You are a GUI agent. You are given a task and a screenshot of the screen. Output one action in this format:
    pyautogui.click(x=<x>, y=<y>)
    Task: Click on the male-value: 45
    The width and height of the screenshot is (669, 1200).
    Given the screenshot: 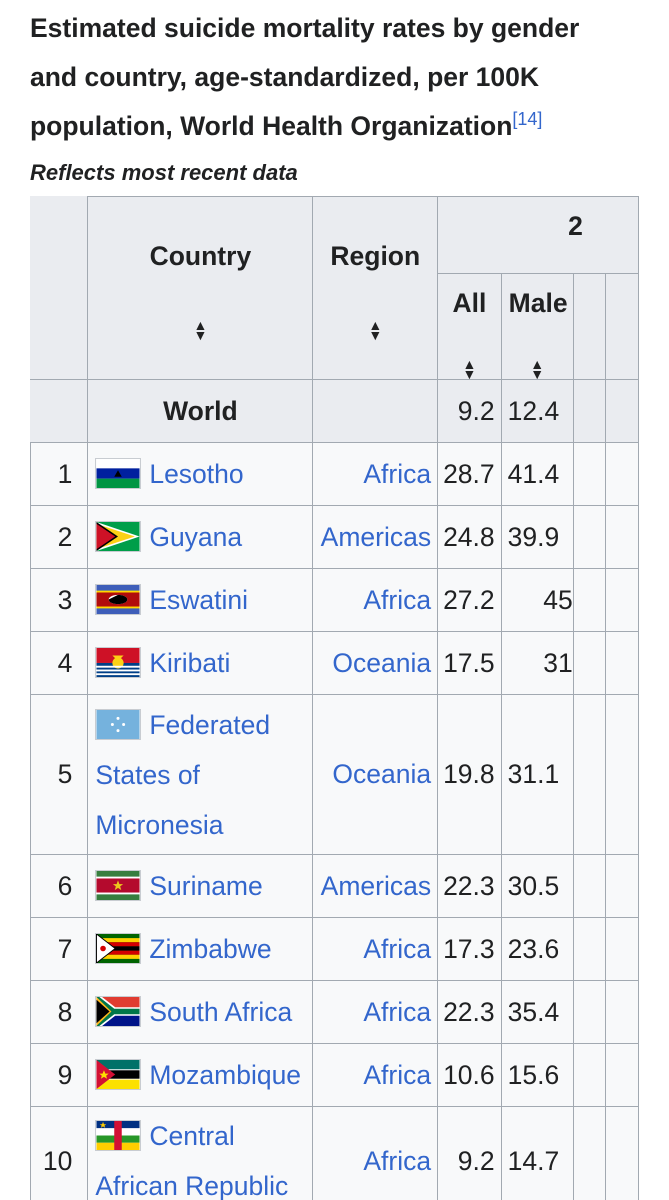 What is the action you would take?
    pyautogui.click(x=537, y=600)
    